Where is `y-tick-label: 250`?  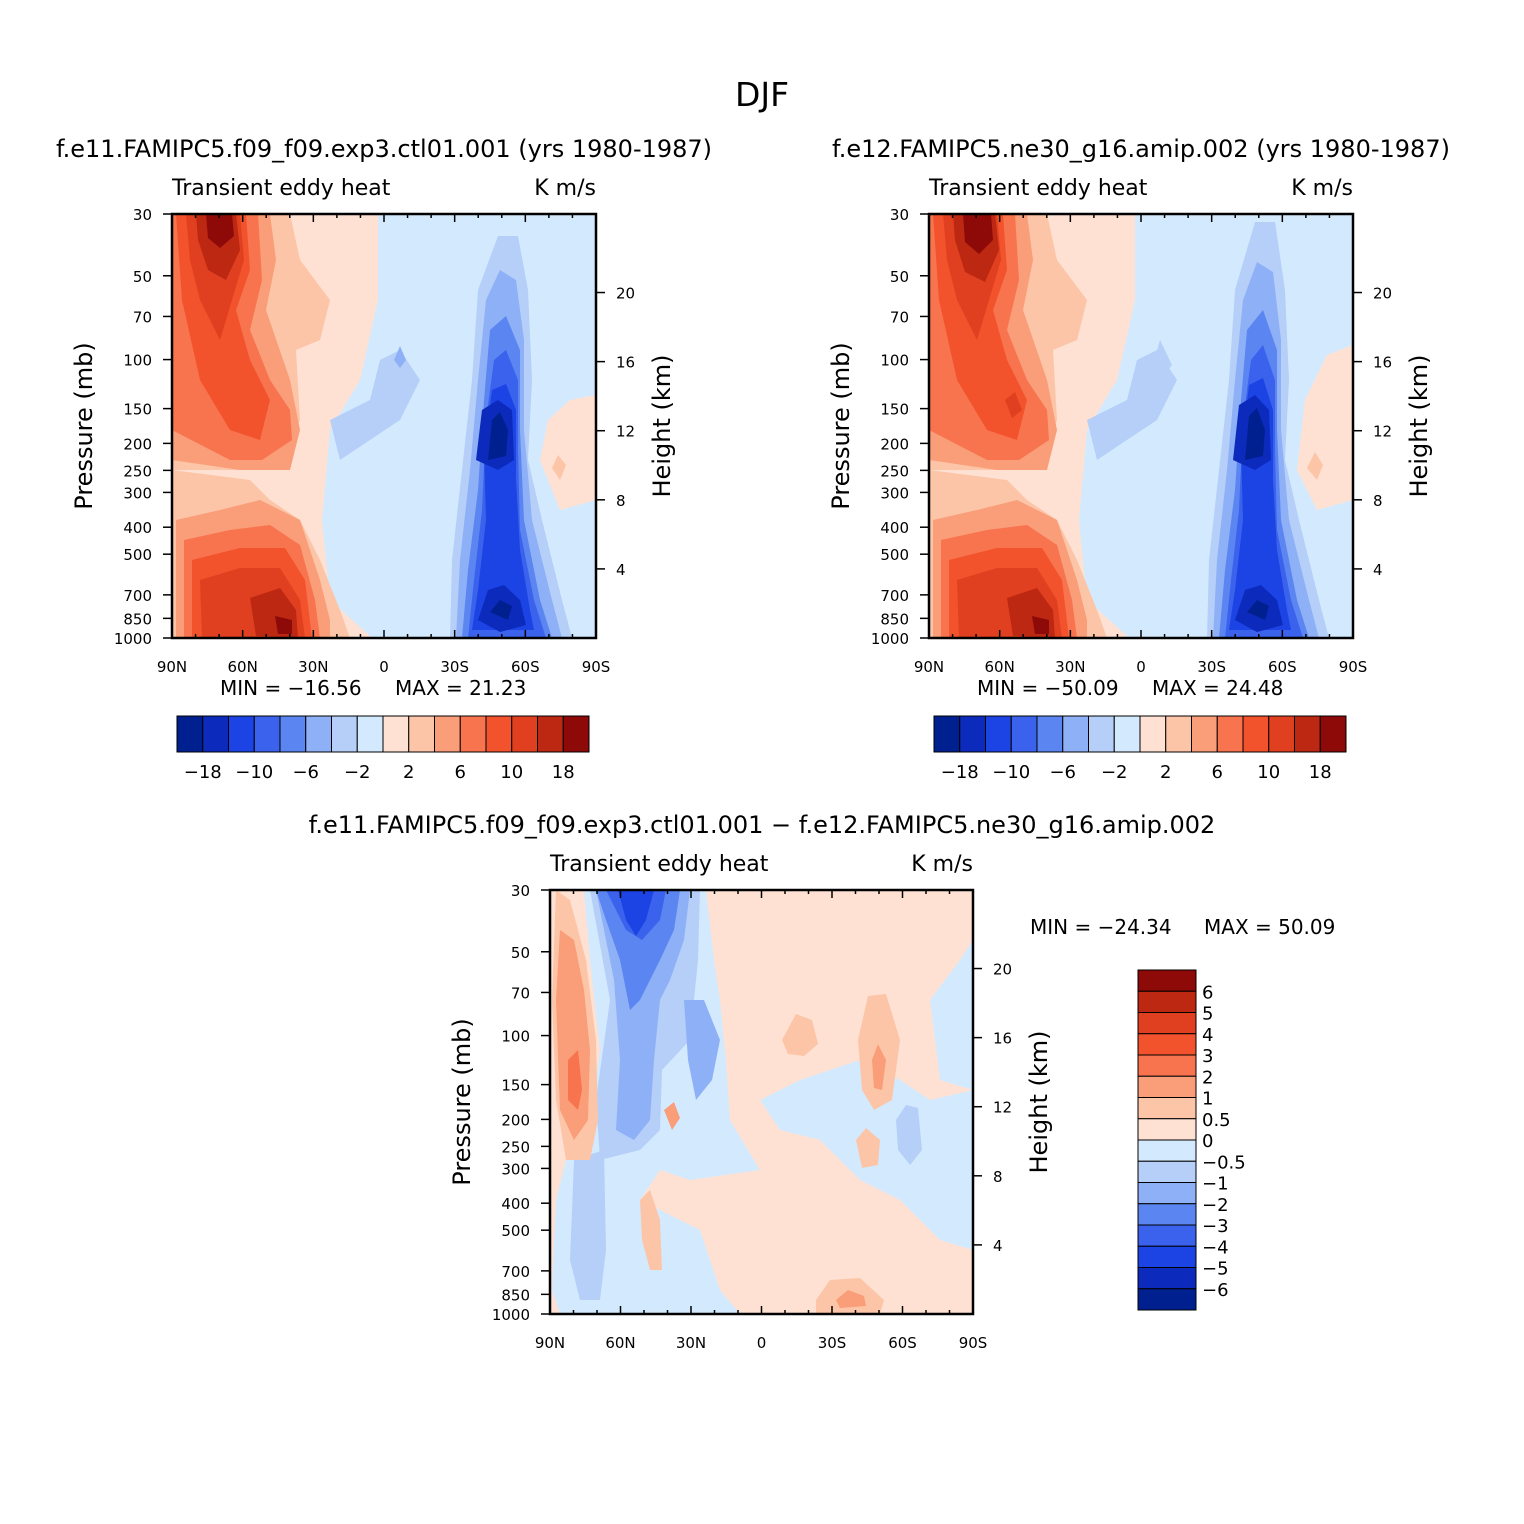
y-tick-label: 250 is located at coordinates (894, 471).